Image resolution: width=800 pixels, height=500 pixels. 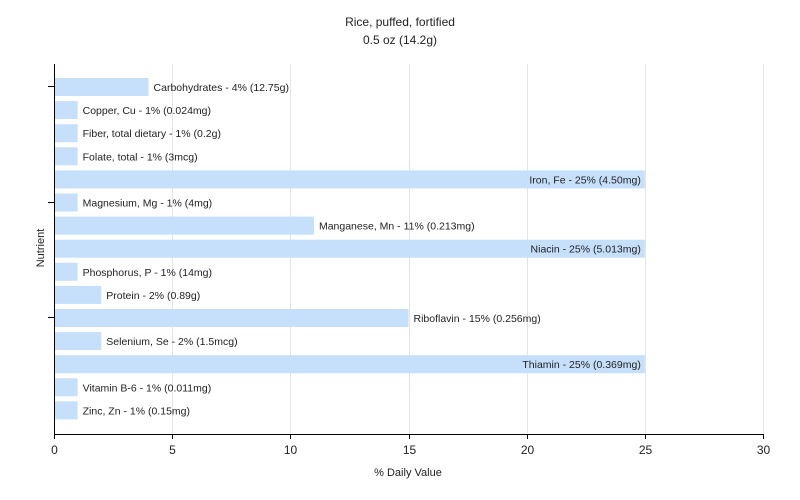 What do you see at coordinates (152, 134) in the screenshot?
I see `bar-label: Fiber, total dietary - 1% (0.2g)` at bounding box center [152, 134].